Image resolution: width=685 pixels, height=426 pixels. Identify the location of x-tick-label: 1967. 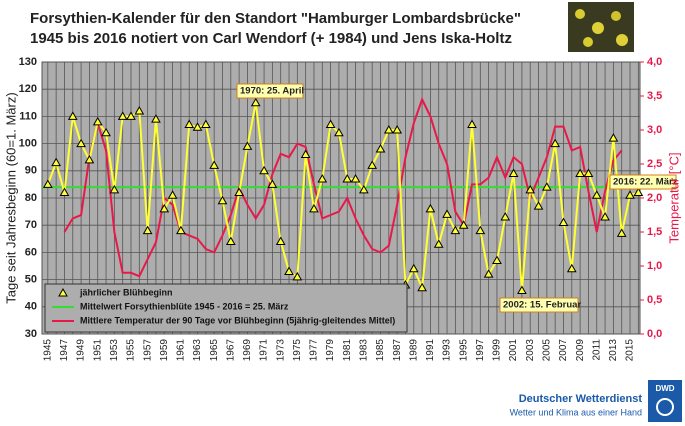
(230, 350).